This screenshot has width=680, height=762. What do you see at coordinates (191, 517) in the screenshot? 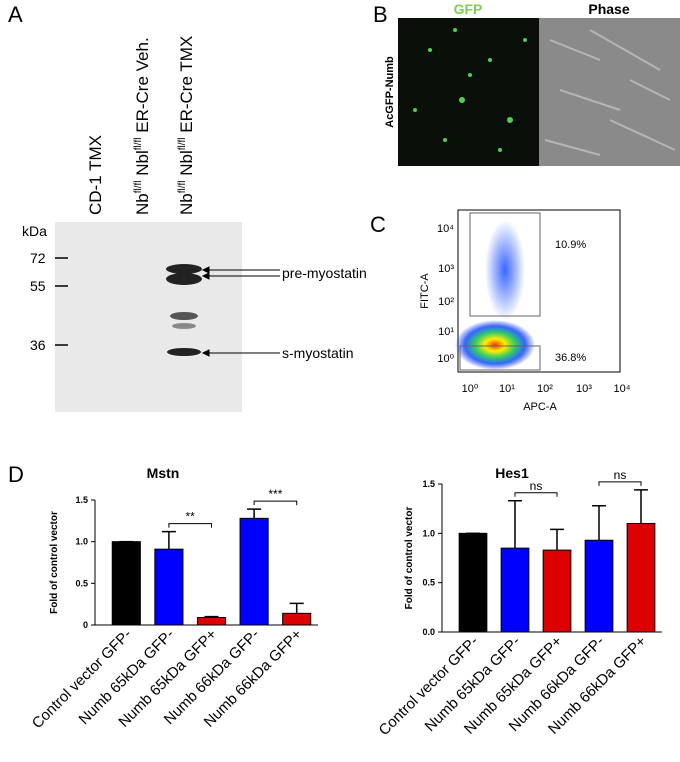
I see `significance-label: **` at bounding box center [191, 517].